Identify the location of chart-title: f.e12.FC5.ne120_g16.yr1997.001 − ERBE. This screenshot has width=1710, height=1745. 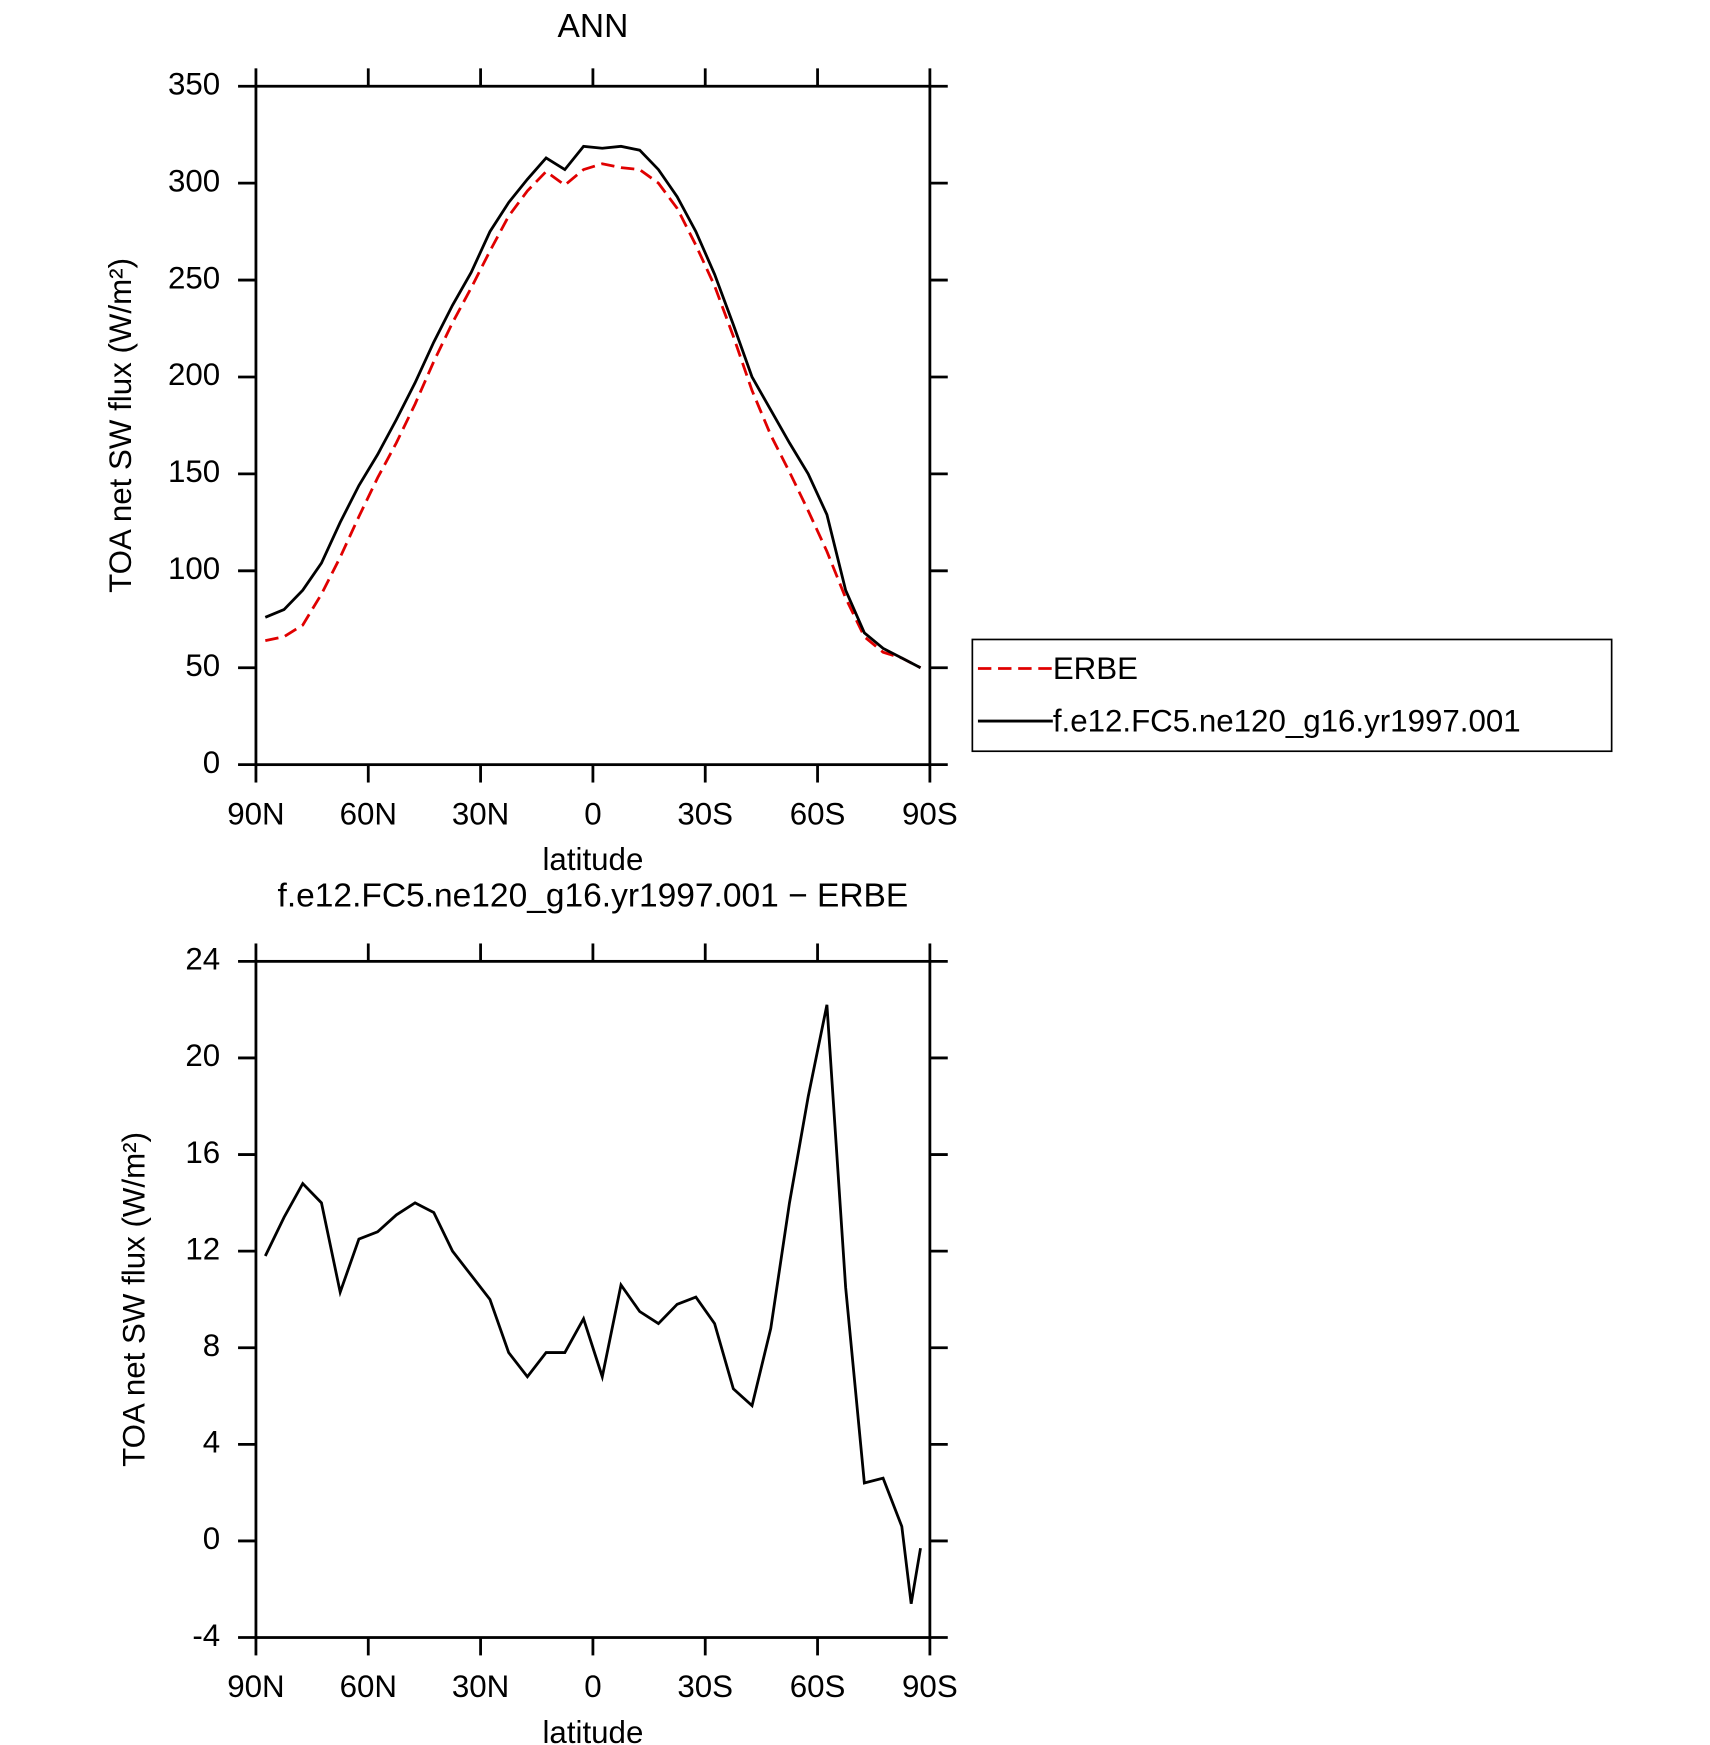
(593, 896).